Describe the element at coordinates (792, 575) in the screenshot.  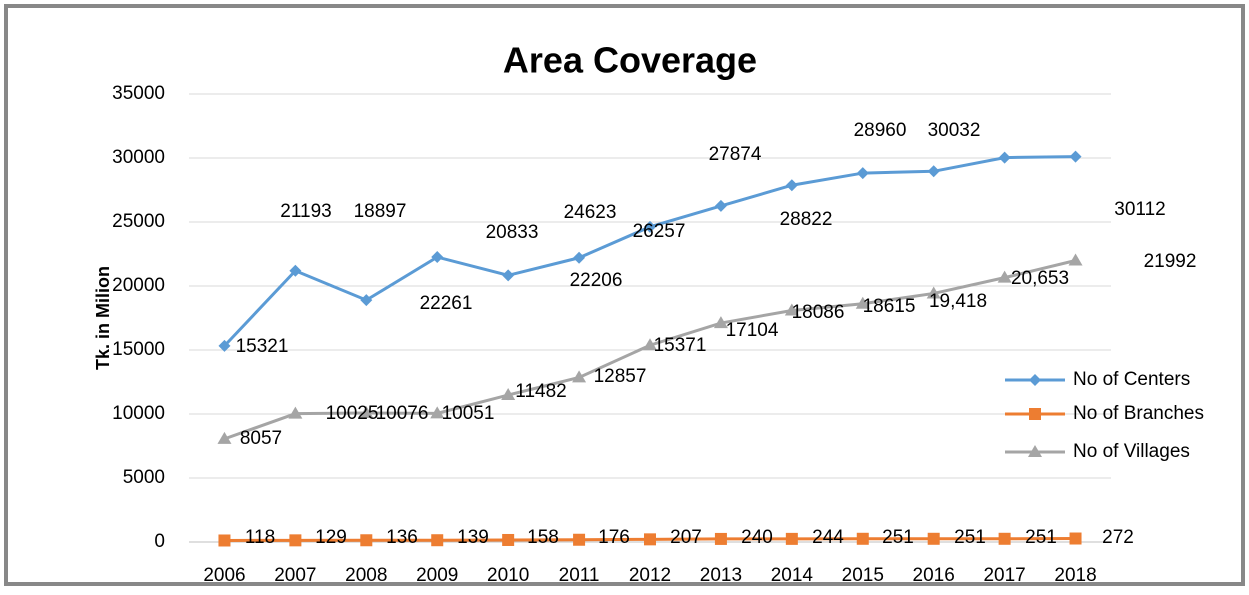
I see `x-tick-label: 2014` at that location.